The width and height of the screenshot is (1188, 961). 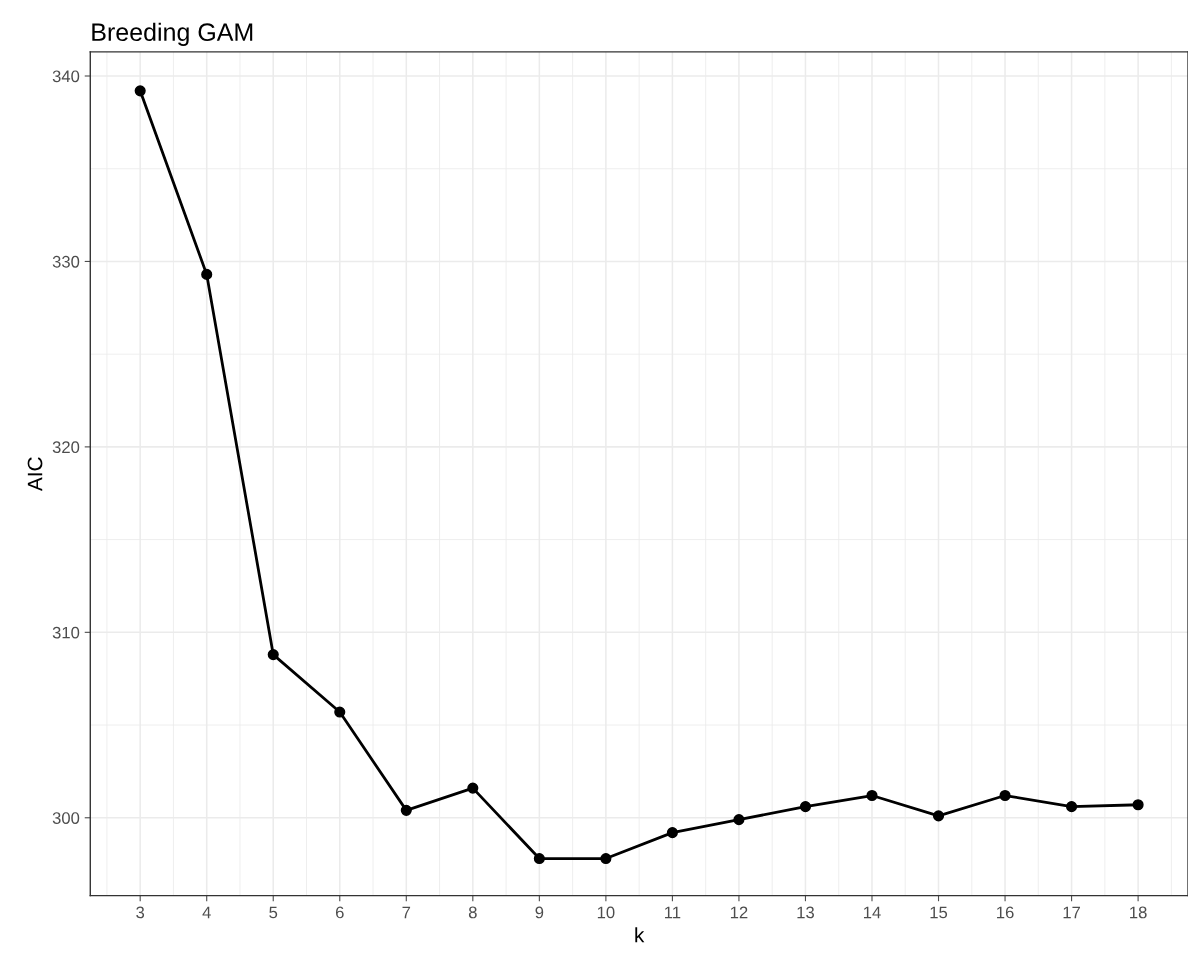 I want to click on y-tick-label: 320, so click(x=66, y=447).